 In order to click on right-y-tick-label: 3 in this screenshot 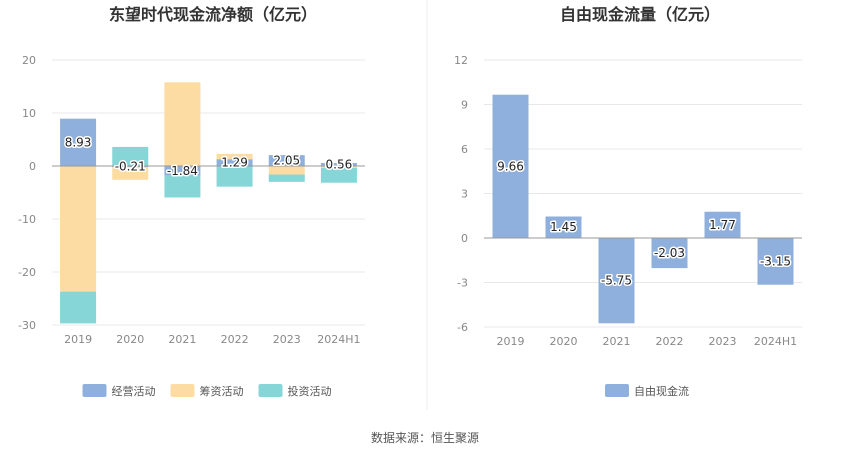, I will do `click(464, 194)`.